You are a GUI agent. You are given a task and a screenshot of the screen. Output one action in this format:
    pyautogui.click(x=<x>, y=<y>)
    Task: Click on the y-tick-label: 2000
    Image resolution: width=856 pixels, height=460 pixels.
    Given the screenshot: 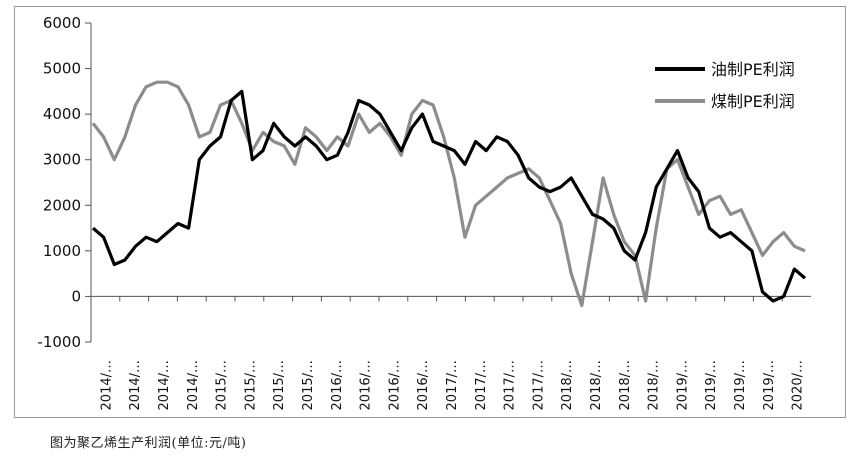 What is the action you would take?
    pyautogui.click(x=62, y=205)
    